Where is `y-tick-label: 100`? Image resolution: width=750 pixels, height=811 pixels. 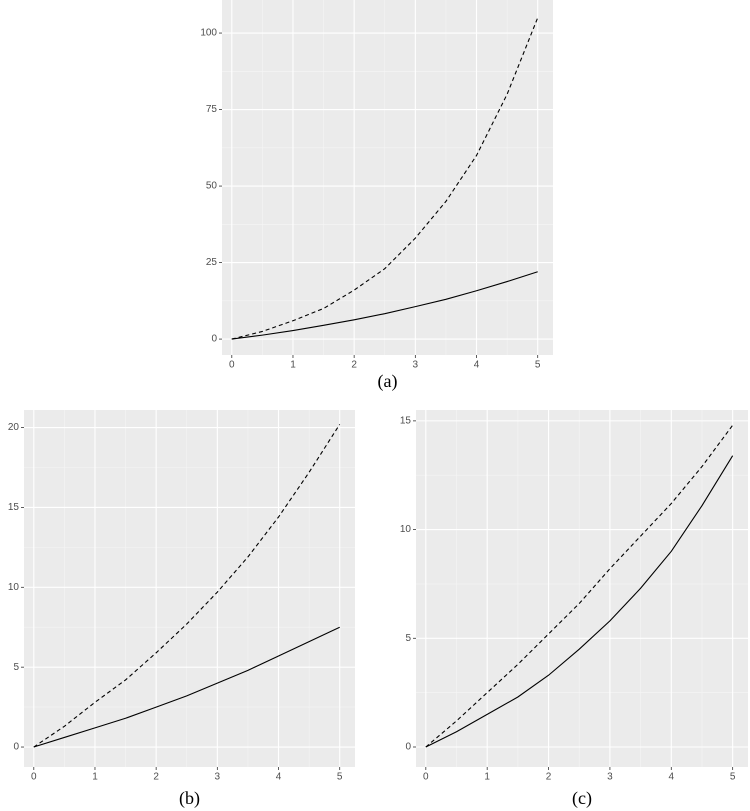
y-tick-label: 100 is located at coordinates (208, 33).